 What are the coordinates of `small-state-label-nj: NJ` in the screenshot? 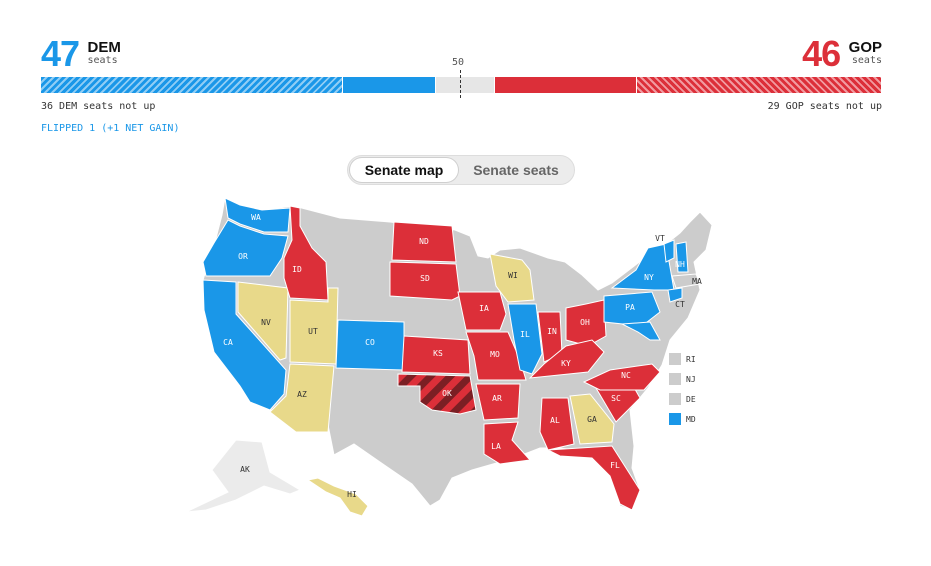 It's located at (691, 379).